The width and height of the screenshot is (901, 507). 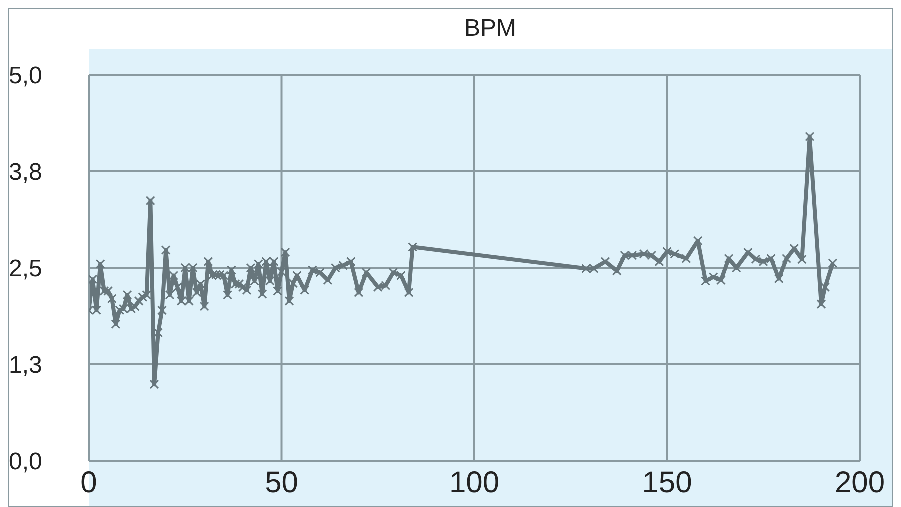 What do you see at coordinates (474, 483) in the screenshot?
I see `x-tick-label: 100` at bounding box center [474, 483].